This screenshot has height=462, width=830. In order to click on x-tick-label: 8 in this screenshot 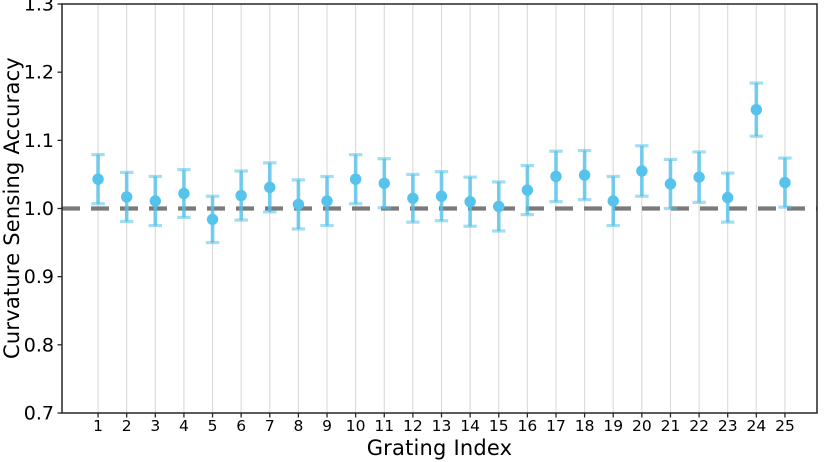, I will do `click(298, 426)`.